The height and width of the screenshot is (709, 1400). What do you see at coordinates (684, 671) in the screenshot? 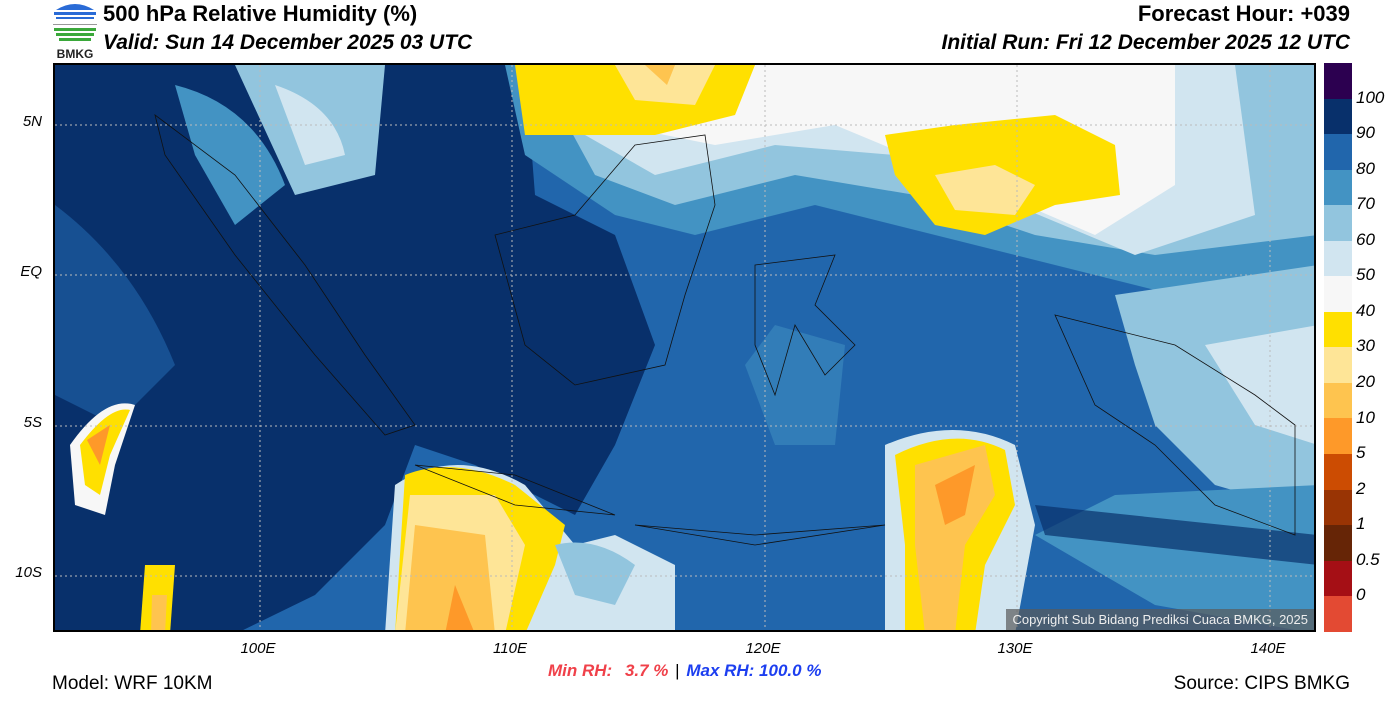
I see `min-max-rh: Min RH: 3.7 % | Max RH: 100.0 %` at bounding box center [684, 671].